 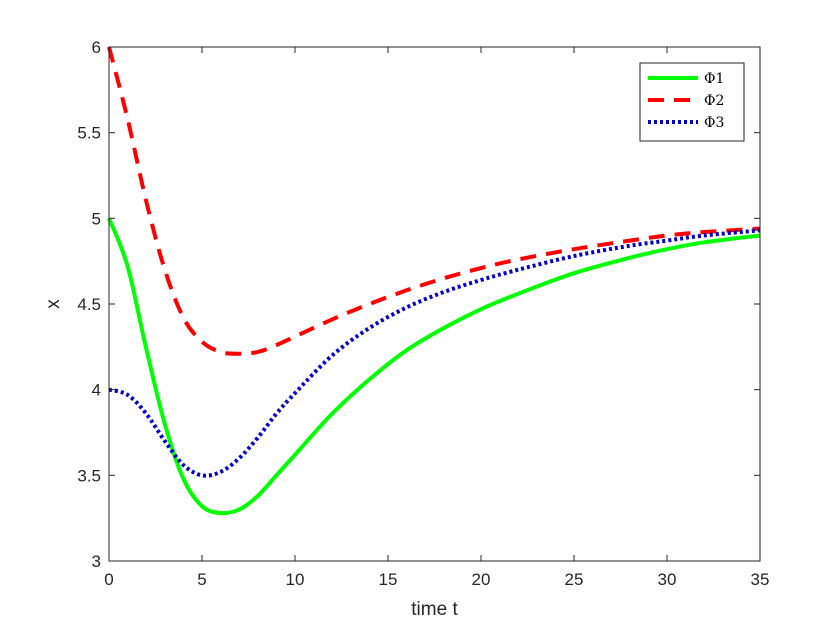 What do you see at coordinates (108, 579) in the screenshot?
I see `x-tick-label: 0` at bounding box center [108, 579].